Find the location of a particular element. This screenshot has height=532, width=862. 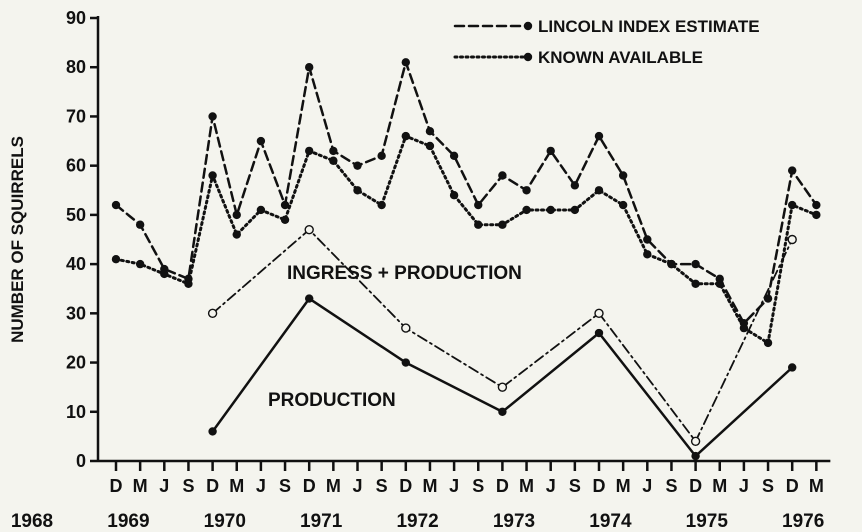

x-year-label: 1968 is located at coordinates (32, 521).